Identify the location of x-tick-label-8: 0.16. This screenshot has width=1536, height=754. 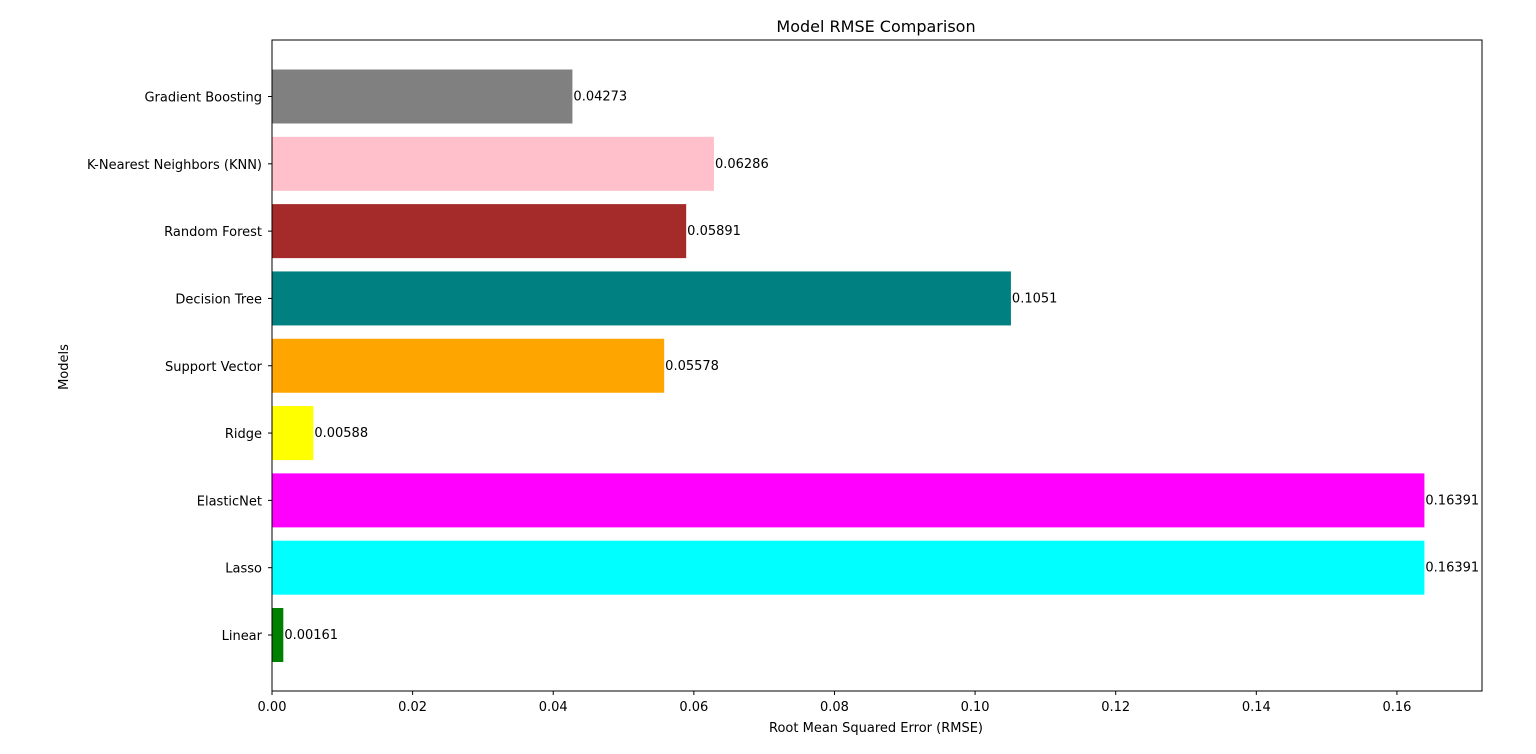
(1396, 707).